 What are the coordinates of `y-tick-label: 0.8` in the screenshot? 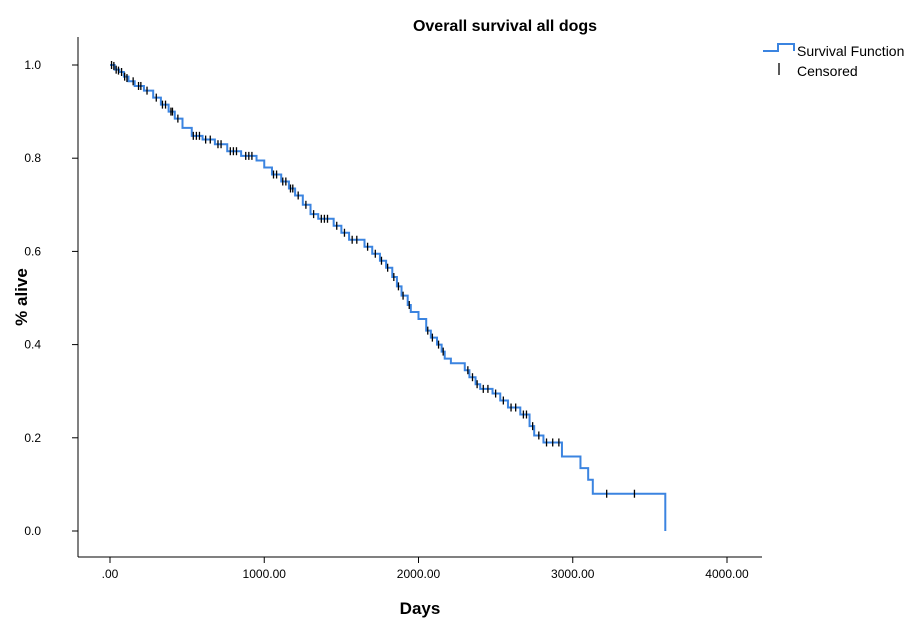 It's located at (32, 158).